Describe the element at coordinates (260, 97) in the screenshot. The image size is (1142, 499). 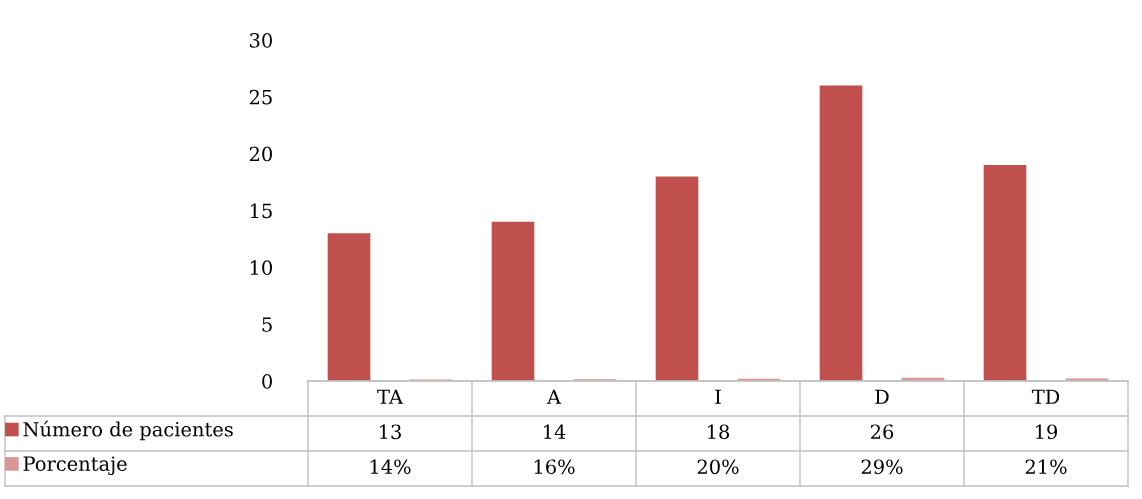
I see `y-tick-label: 25` at that location.